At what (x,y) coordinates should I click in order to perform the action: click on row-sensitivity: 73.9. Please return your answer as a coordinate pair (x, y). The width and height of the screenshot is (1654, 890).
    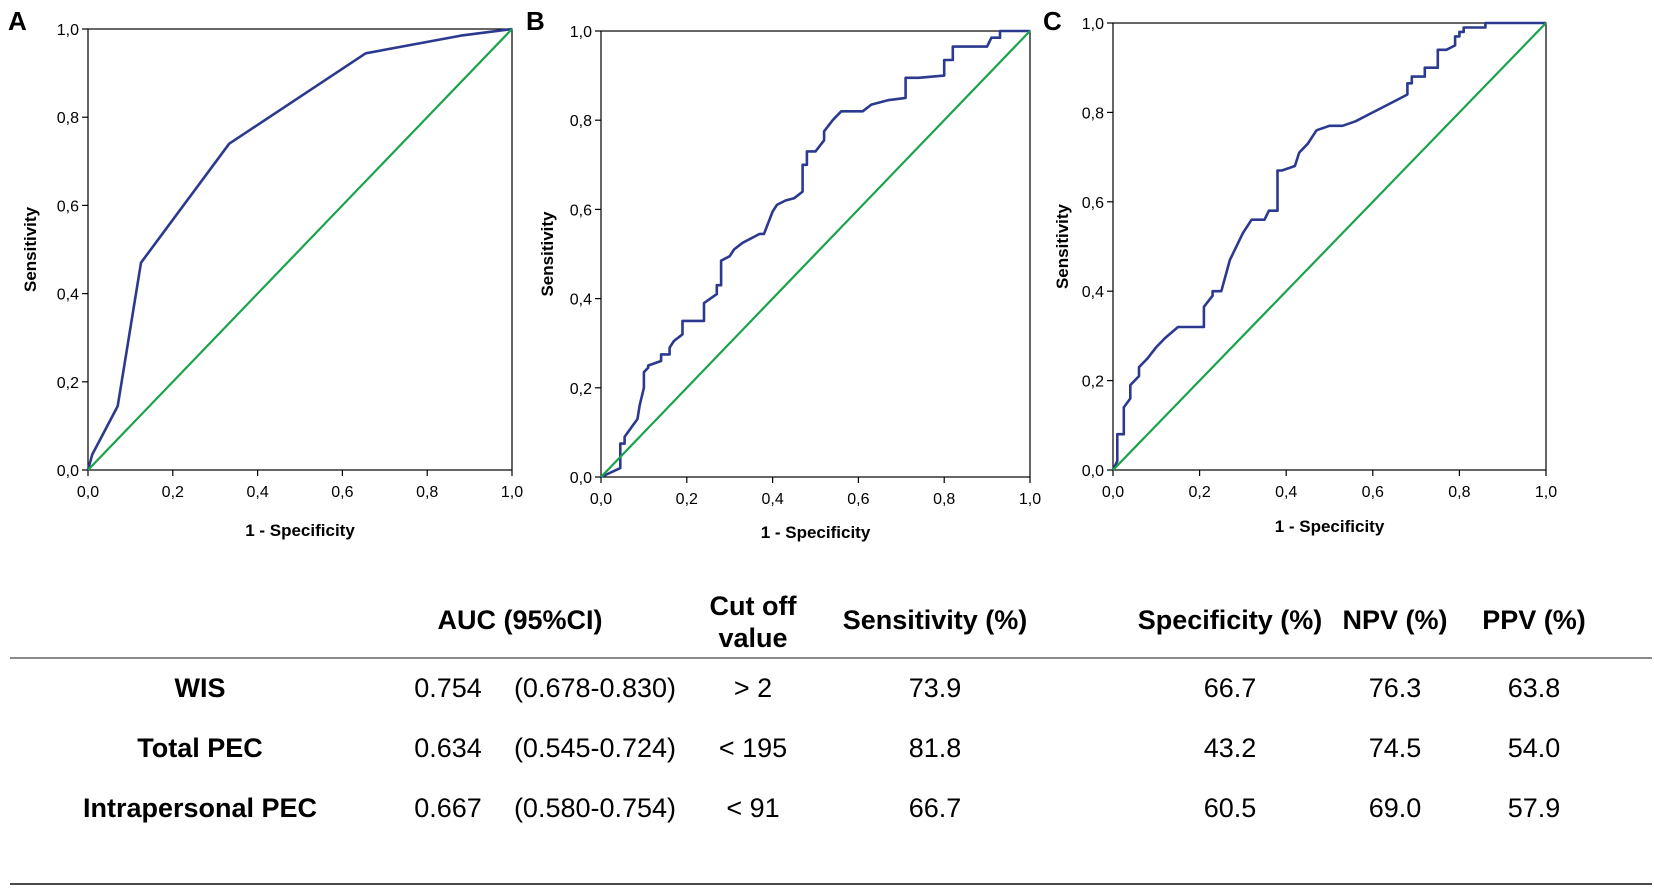
    Looking at the image, I should click on (935, 688).